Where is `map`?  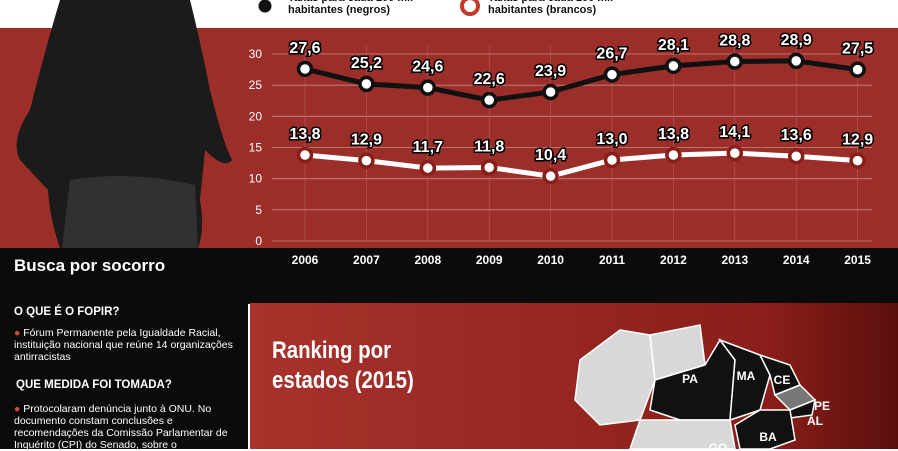 map is located at coordinates (695, 386).